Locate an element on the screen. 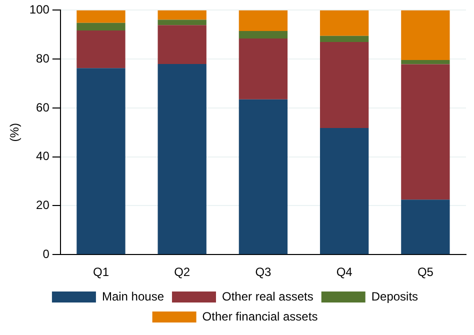  y-tick-label: 60 is located at coordinates (43, 107).